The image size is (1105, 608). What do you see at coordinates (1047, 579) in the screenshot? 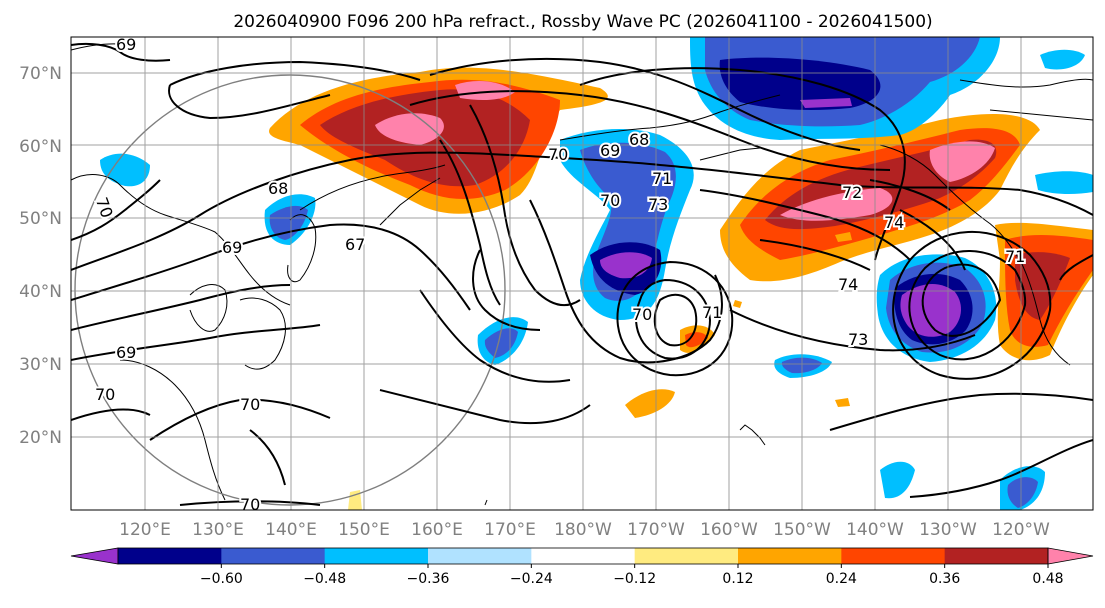
I see `colorbar-tick-label: 0.48` at bounding box center [1047, 579].